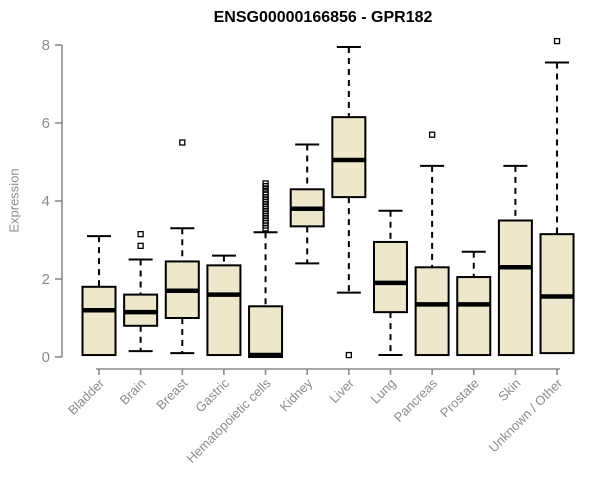  What do you see at coordinates (515, 288) in the screenshot?
I see `box-skin` at bounding box center [515, 288].